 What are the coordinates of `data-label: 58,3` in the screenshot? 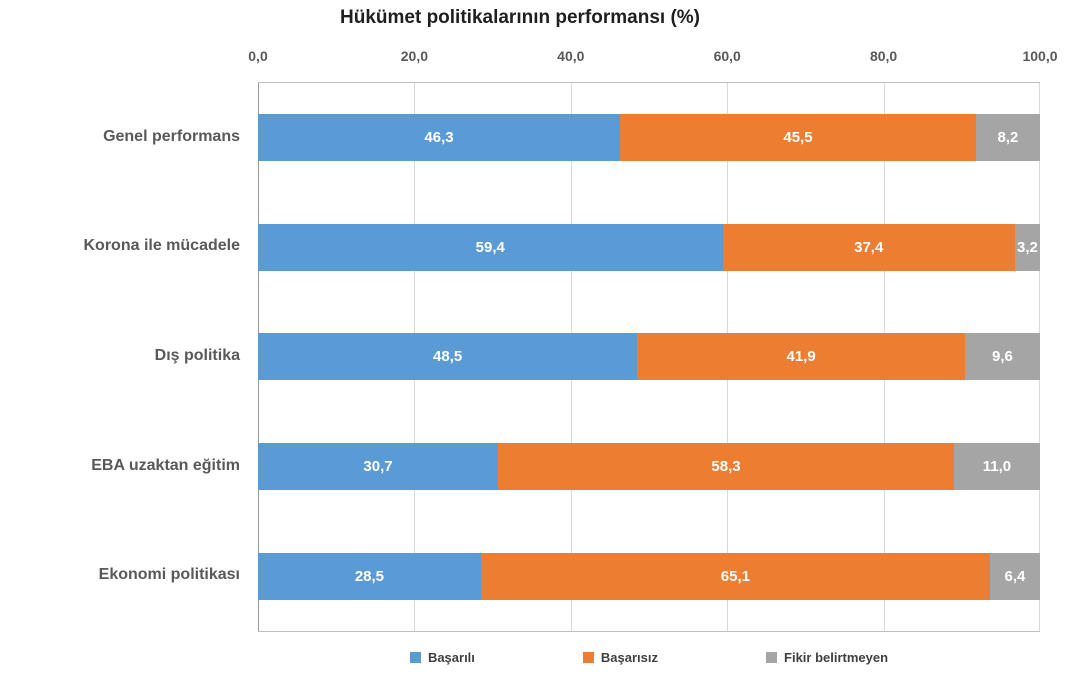 It's located at (726, 467).